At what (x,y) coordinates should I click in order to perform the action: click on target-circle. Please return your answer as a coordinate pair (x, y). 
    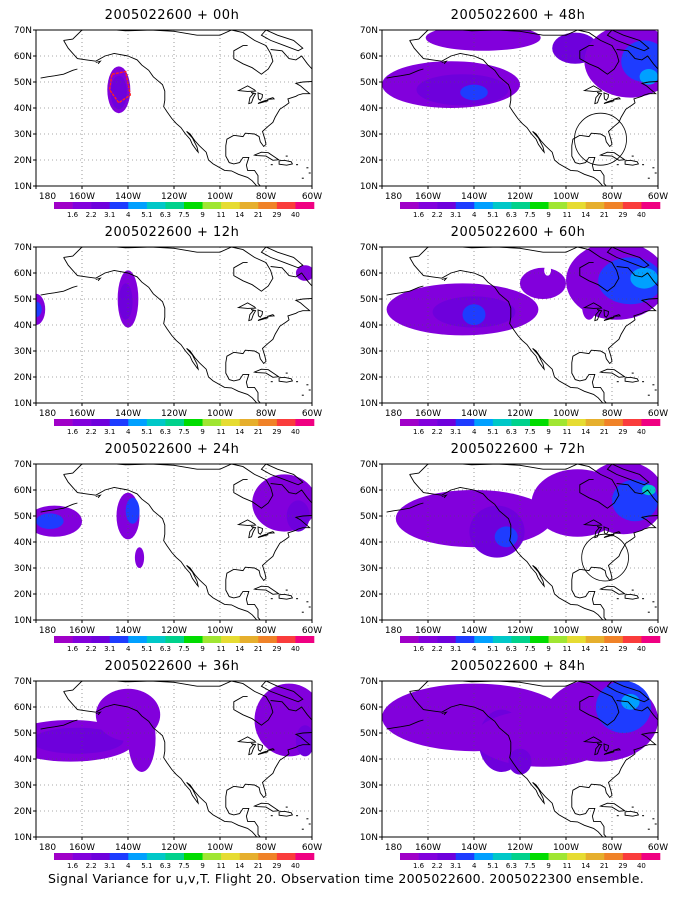
    Looking at the image, I should click on (605, 557).